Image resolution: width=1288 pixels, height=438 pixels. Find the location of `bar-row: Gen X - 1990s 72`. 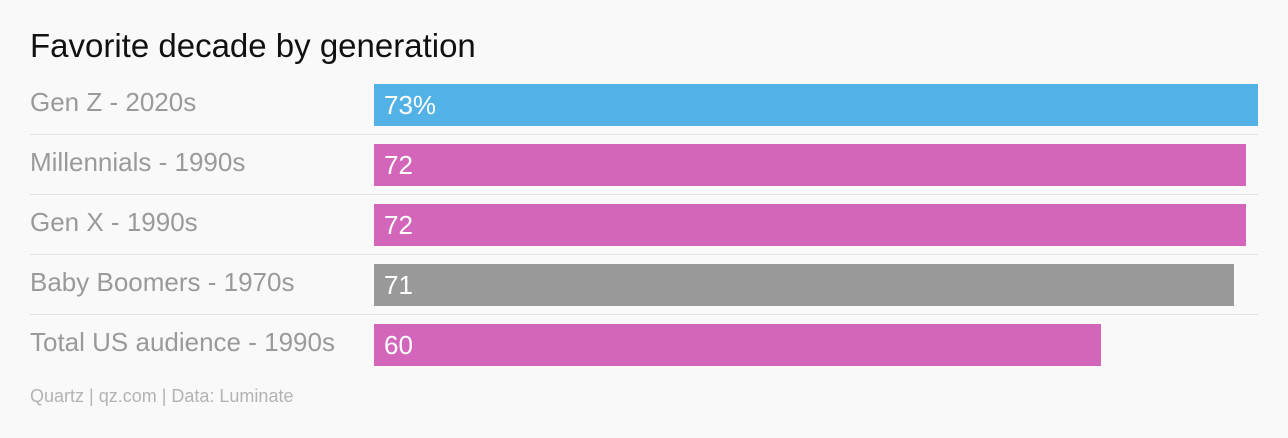

bar-row: Gen X - 1990s 72 is located at coordinates (644, 234).